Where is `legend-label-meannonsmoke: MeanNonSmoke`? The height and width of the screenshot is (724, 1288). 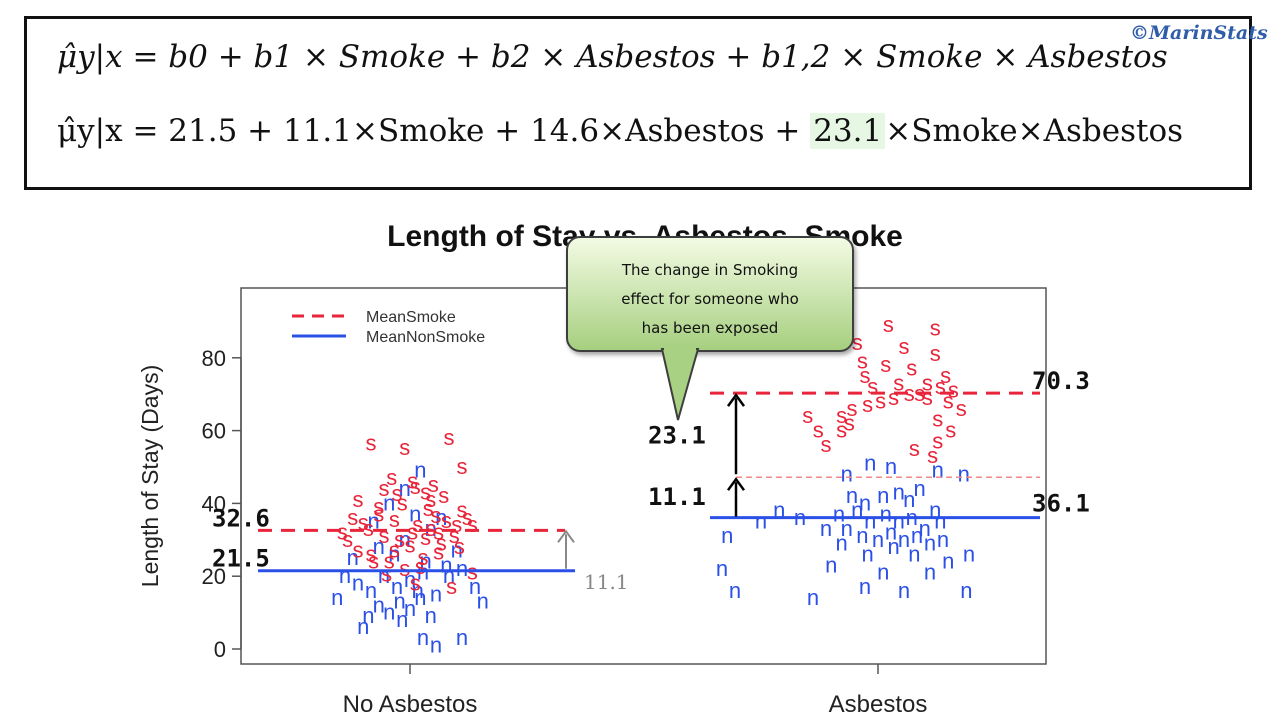 legend-label-meannonsmoke: MeanNonSmoke is located at coordinates (425, 337).